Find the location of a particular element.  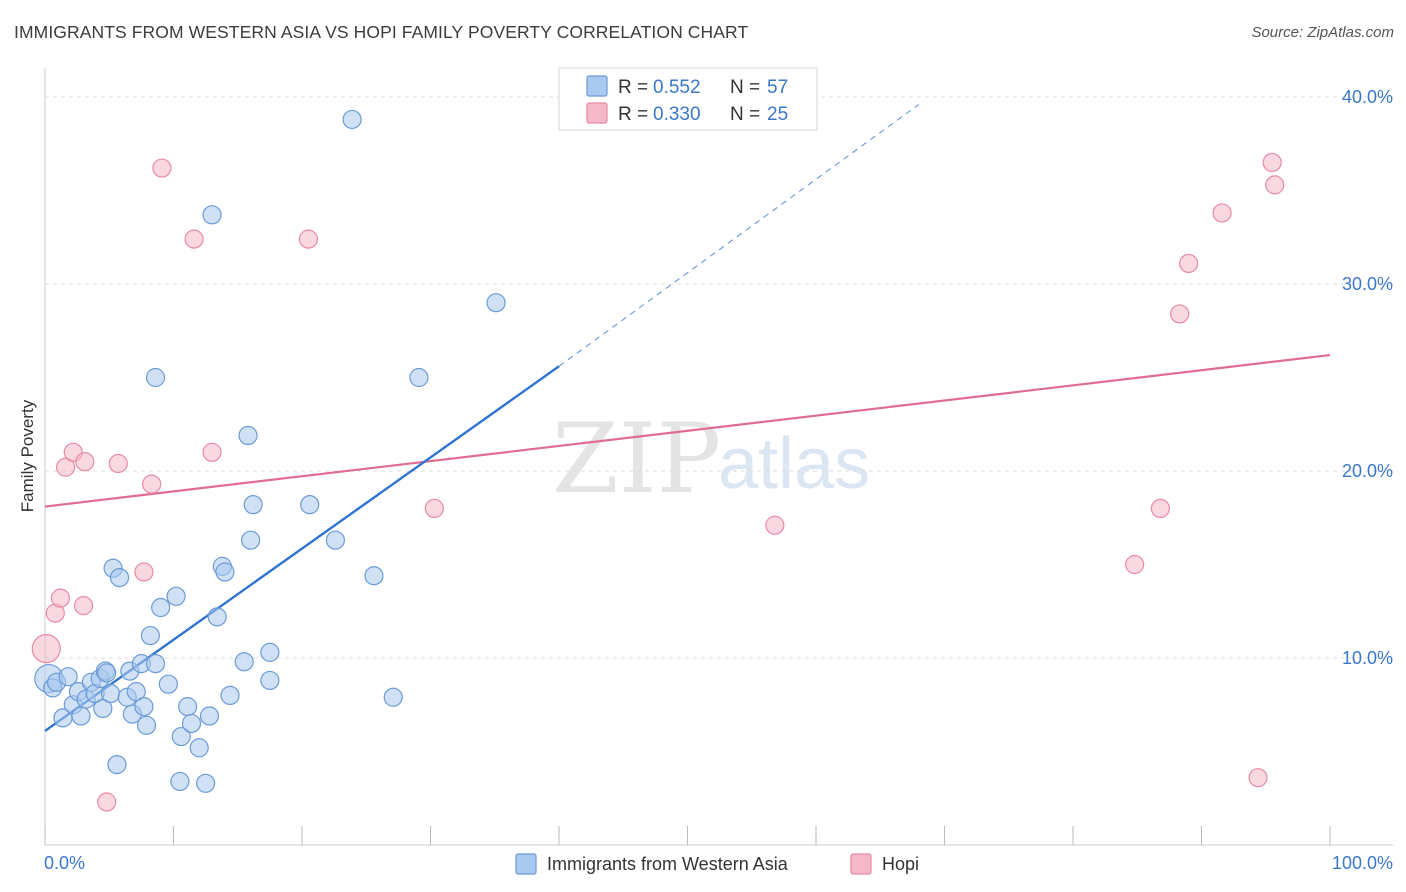

y-axis-label: Family Poverty is located at coordinates (27, 455).